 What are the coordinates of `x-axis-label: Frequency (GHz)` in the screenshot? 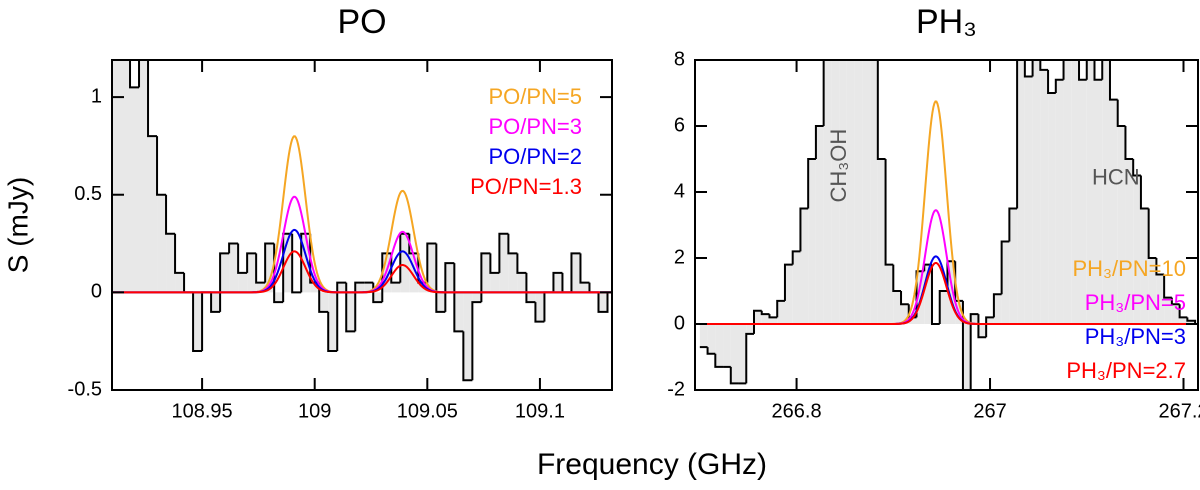 It's located at (652, 464).